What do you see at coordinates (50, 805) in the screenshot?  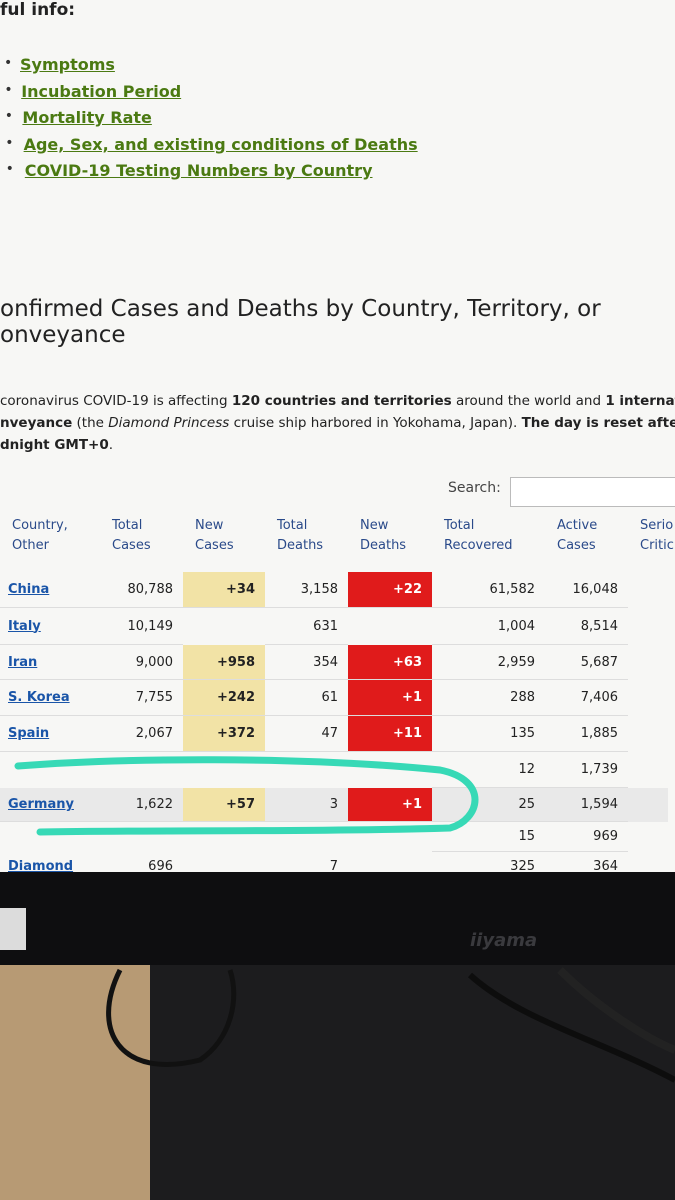 I see `table-cell: Germany` at bounding box center [50, 805].